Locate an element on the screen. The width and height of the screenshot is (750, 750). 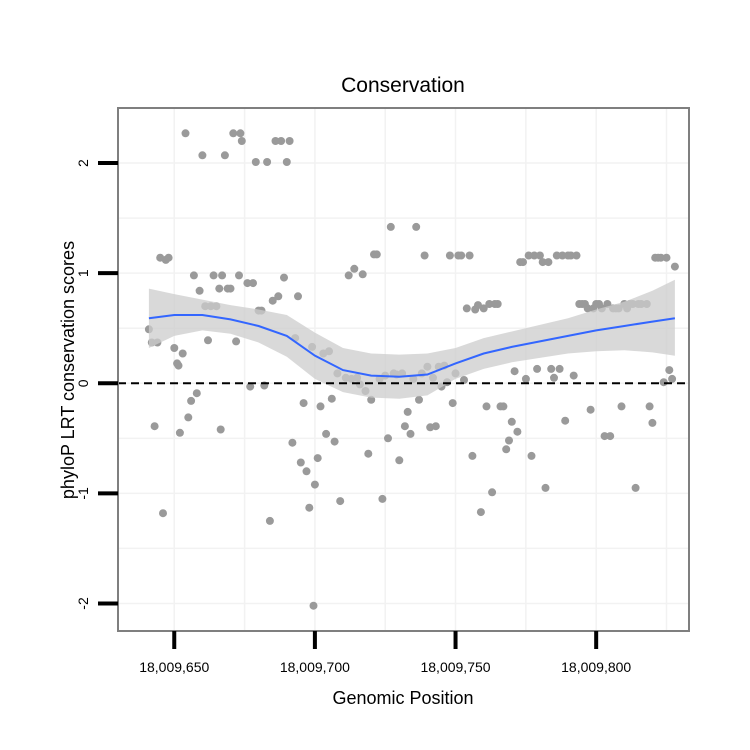
y-tick-label: 0 is located at coordinates (83, 383).